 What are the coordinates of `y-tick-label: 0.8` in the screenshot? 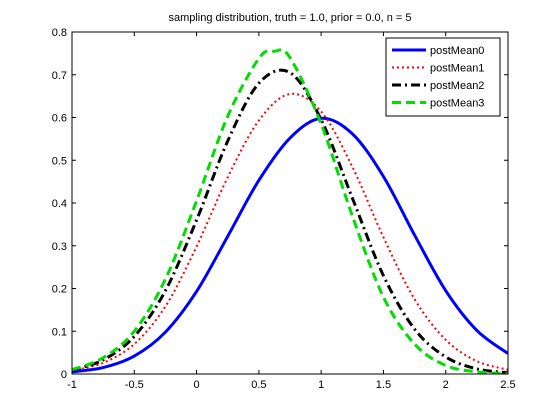 It's located at (59, 33).